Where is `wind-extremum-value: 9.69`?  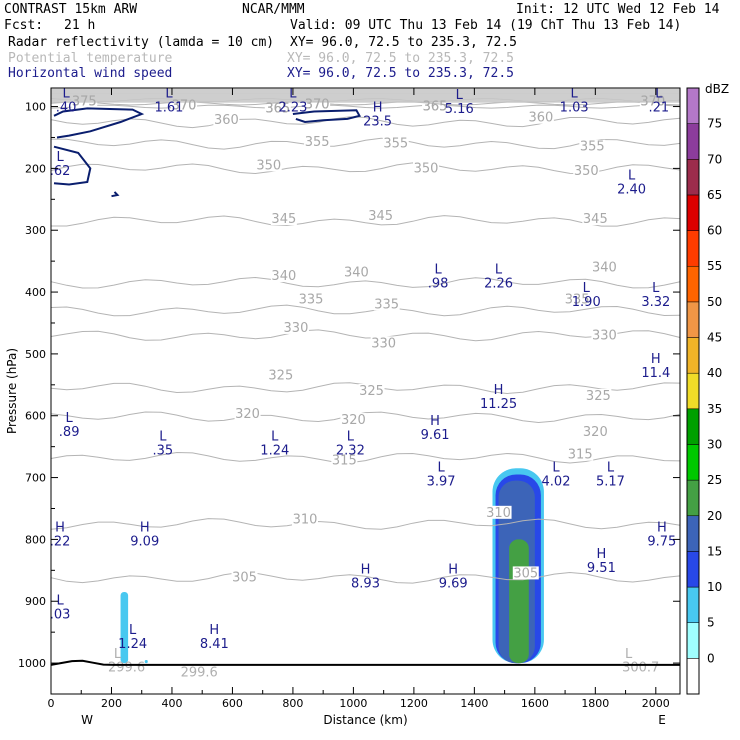 wind-extremum-value: 9.69 is located at coordinates (453, 583).